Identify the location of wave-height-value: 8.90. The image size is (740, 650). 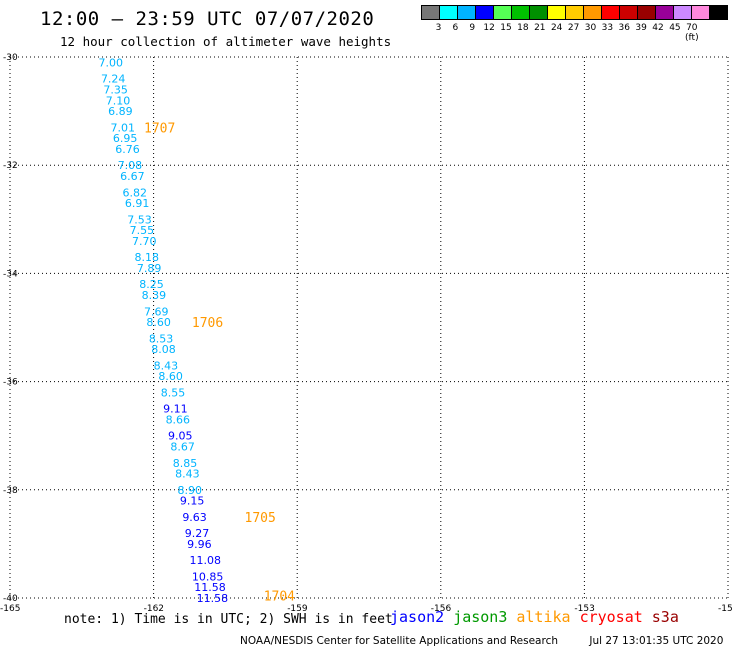
(190, 490).